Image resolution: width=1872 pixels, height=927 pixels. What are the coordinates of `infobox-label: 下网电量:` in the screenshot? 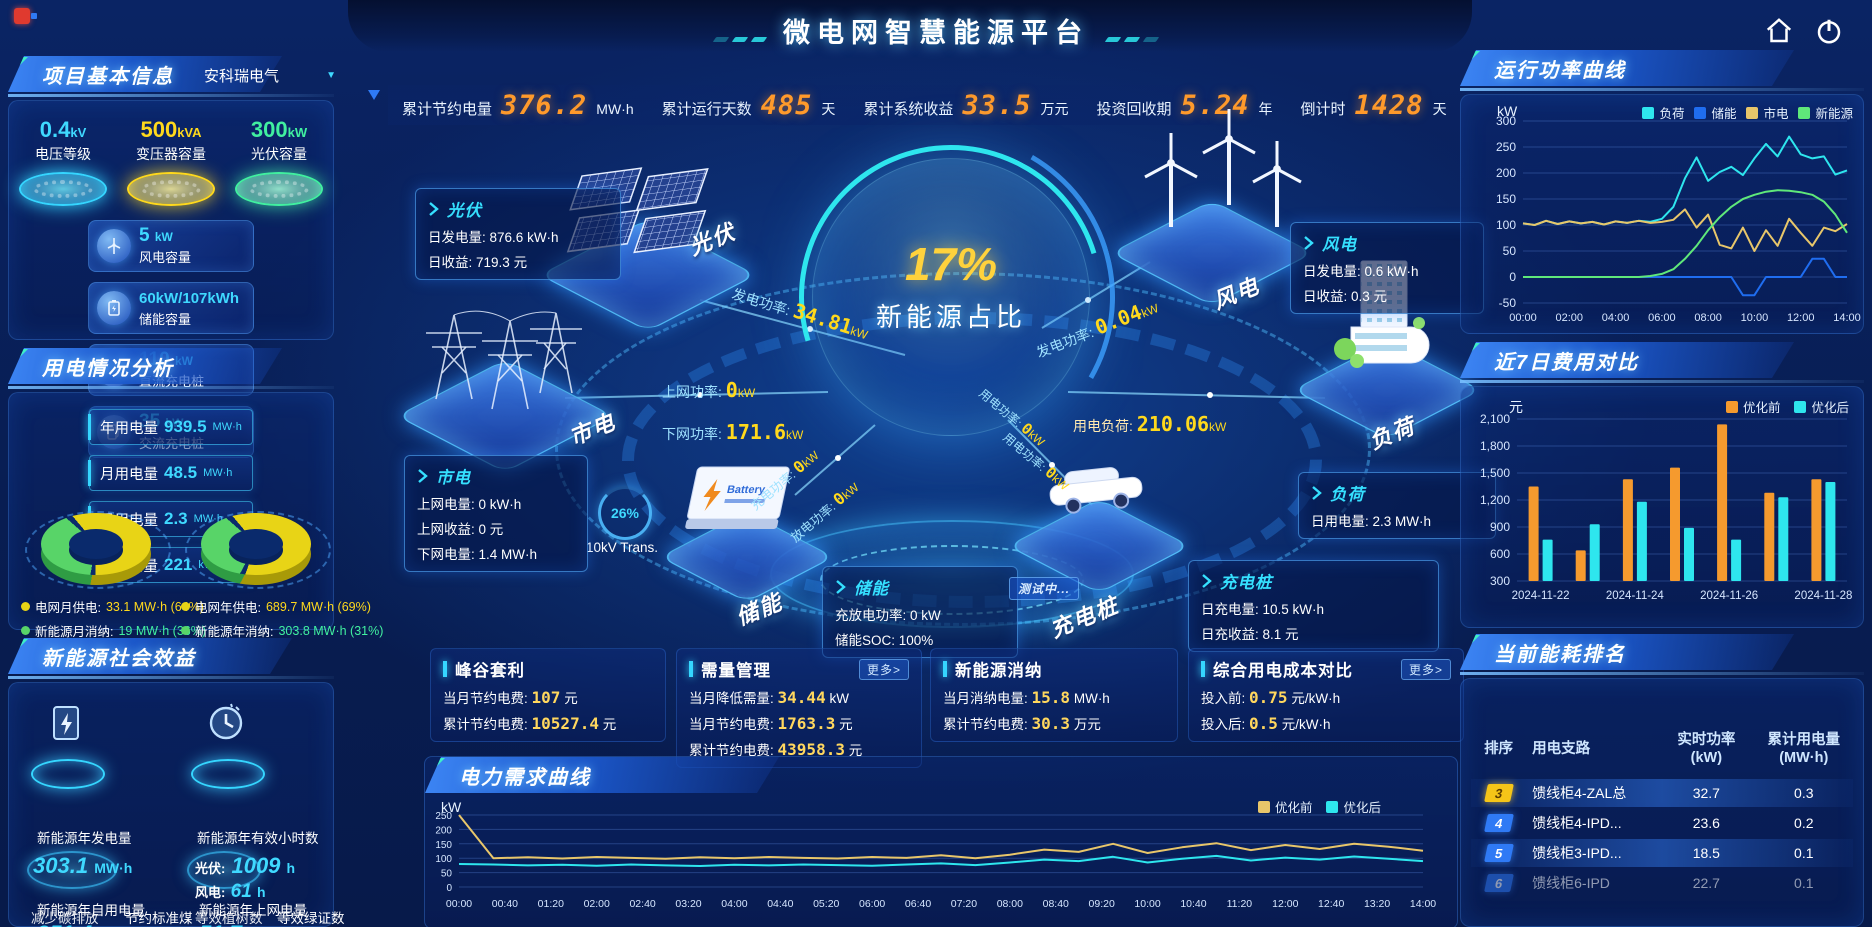 It's located at (446, 554).